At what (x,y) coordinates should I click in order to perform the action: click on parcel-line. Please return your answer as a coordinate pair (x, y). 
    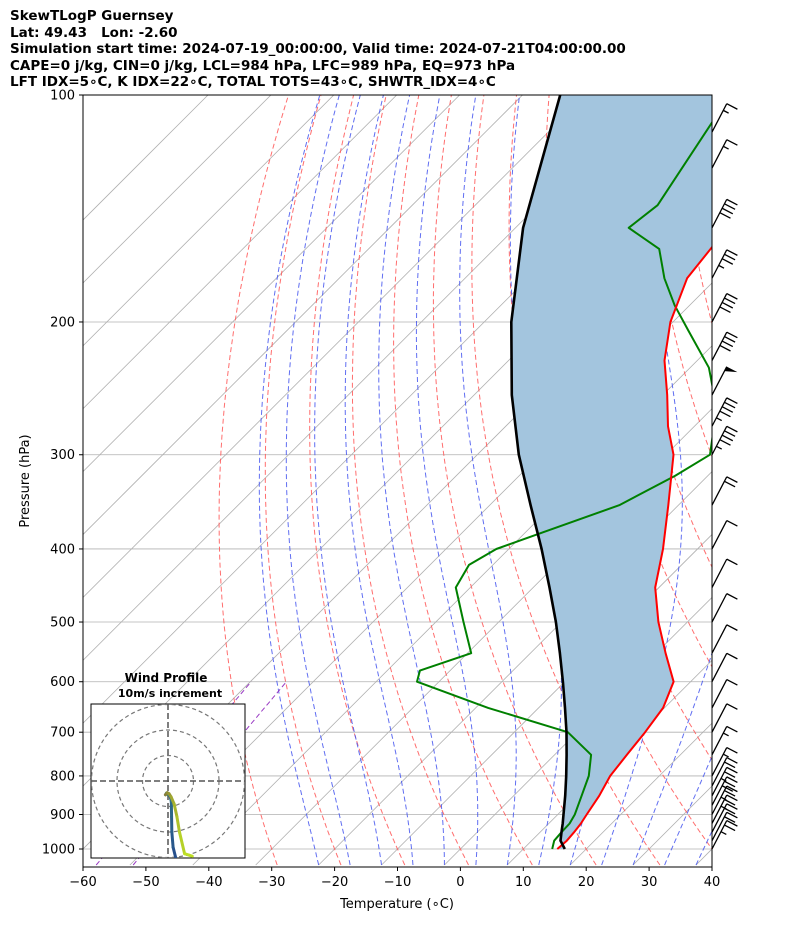
    Looking at the image, I should click on (538, 472).